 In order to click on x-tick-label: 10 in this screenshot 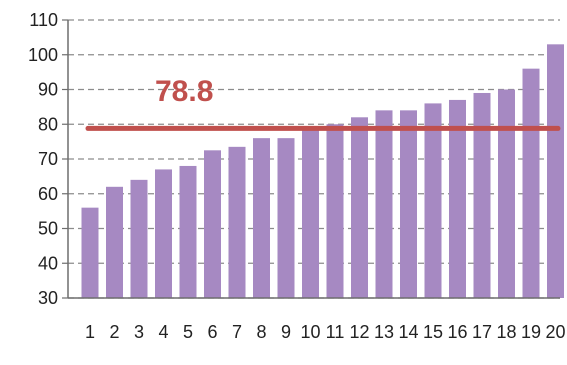, I will do `click(310, 332)`.